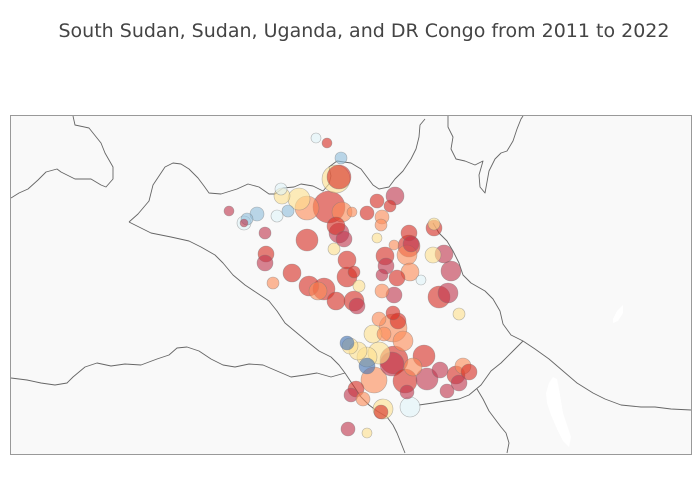  What do you see at coordinates (237, 297) in the screenshot?
I see `south-sudan-west-border` at bounding box center [237, 297].